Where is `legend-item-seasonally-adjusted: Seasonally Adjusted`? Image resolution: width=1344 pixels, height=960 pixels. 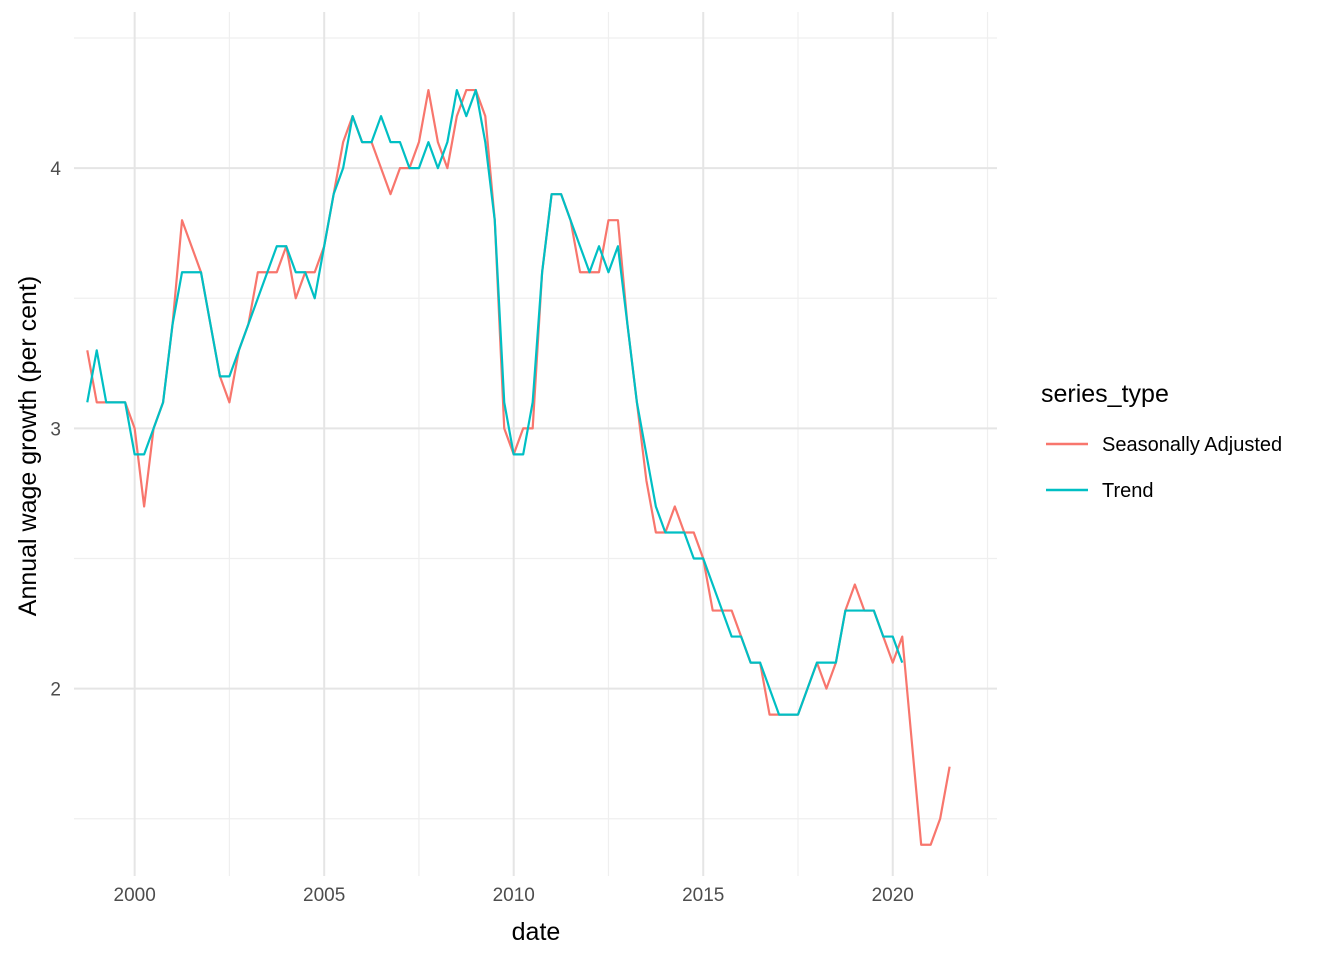
legend-item-seasonally-adjusted: Seasonally Adjusted is located at coordinates (1164, 445).